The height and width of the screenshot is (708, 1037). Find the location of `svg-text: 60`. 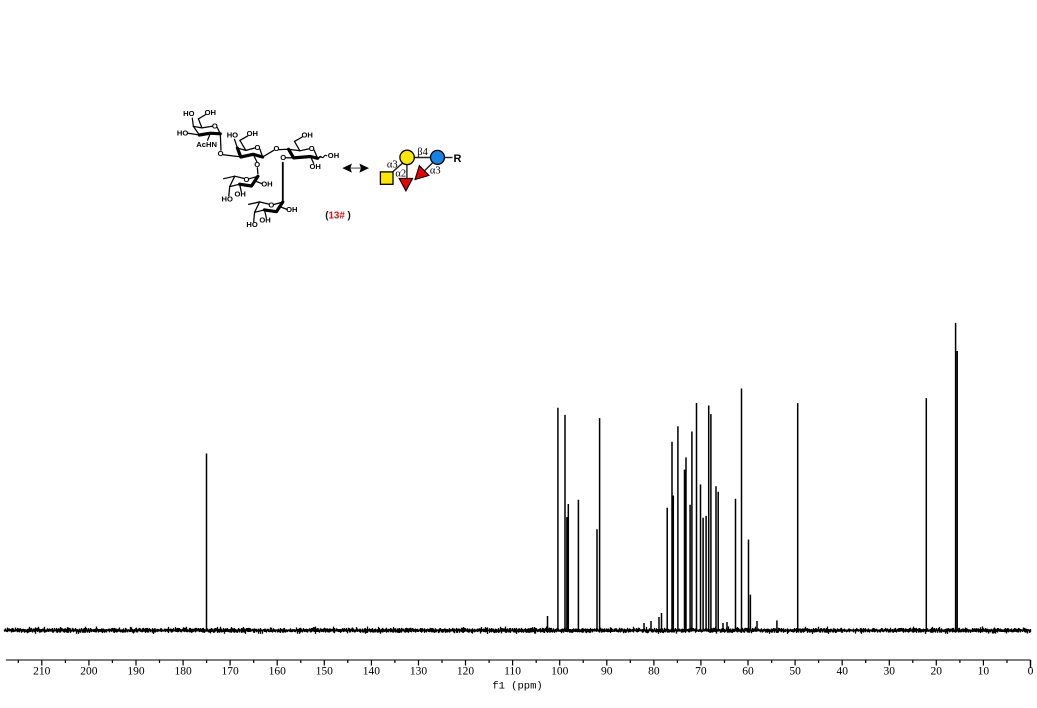

svg-text: 60 is located at coordinates (748, 672).